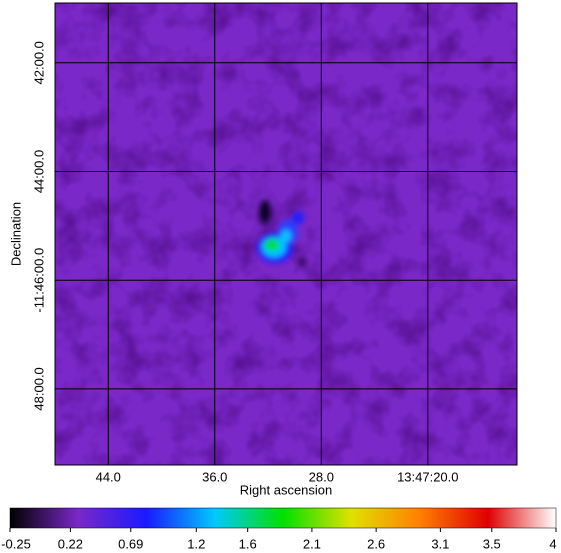 This screenshot has height=553, width=561. I want to click on x-tick-label: 36.0, so click(214, 476).